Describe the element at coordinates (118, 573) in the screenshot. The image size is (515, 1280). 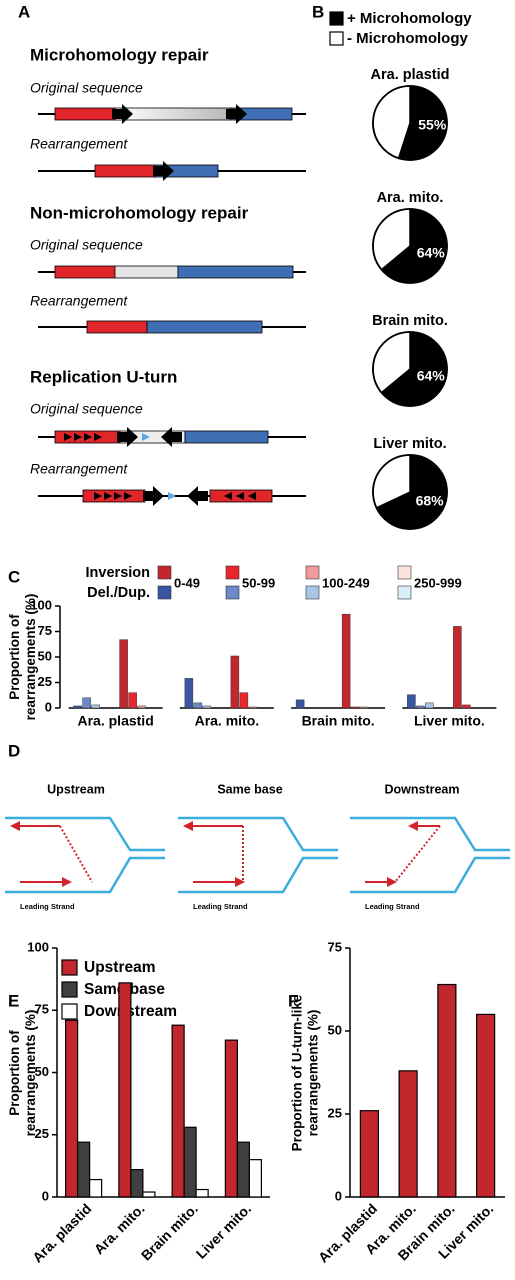
I see `legend-row-label: Inversion` at that location.